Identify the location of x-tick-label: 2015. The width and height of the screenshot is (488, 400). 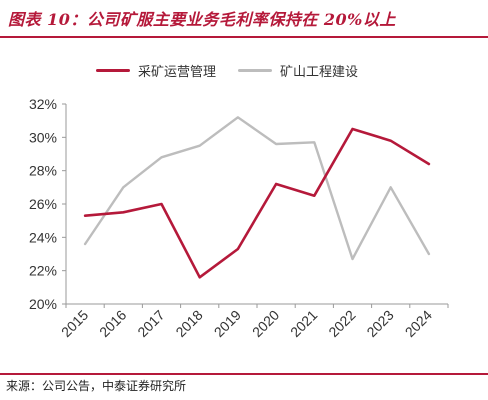
(74, 323).